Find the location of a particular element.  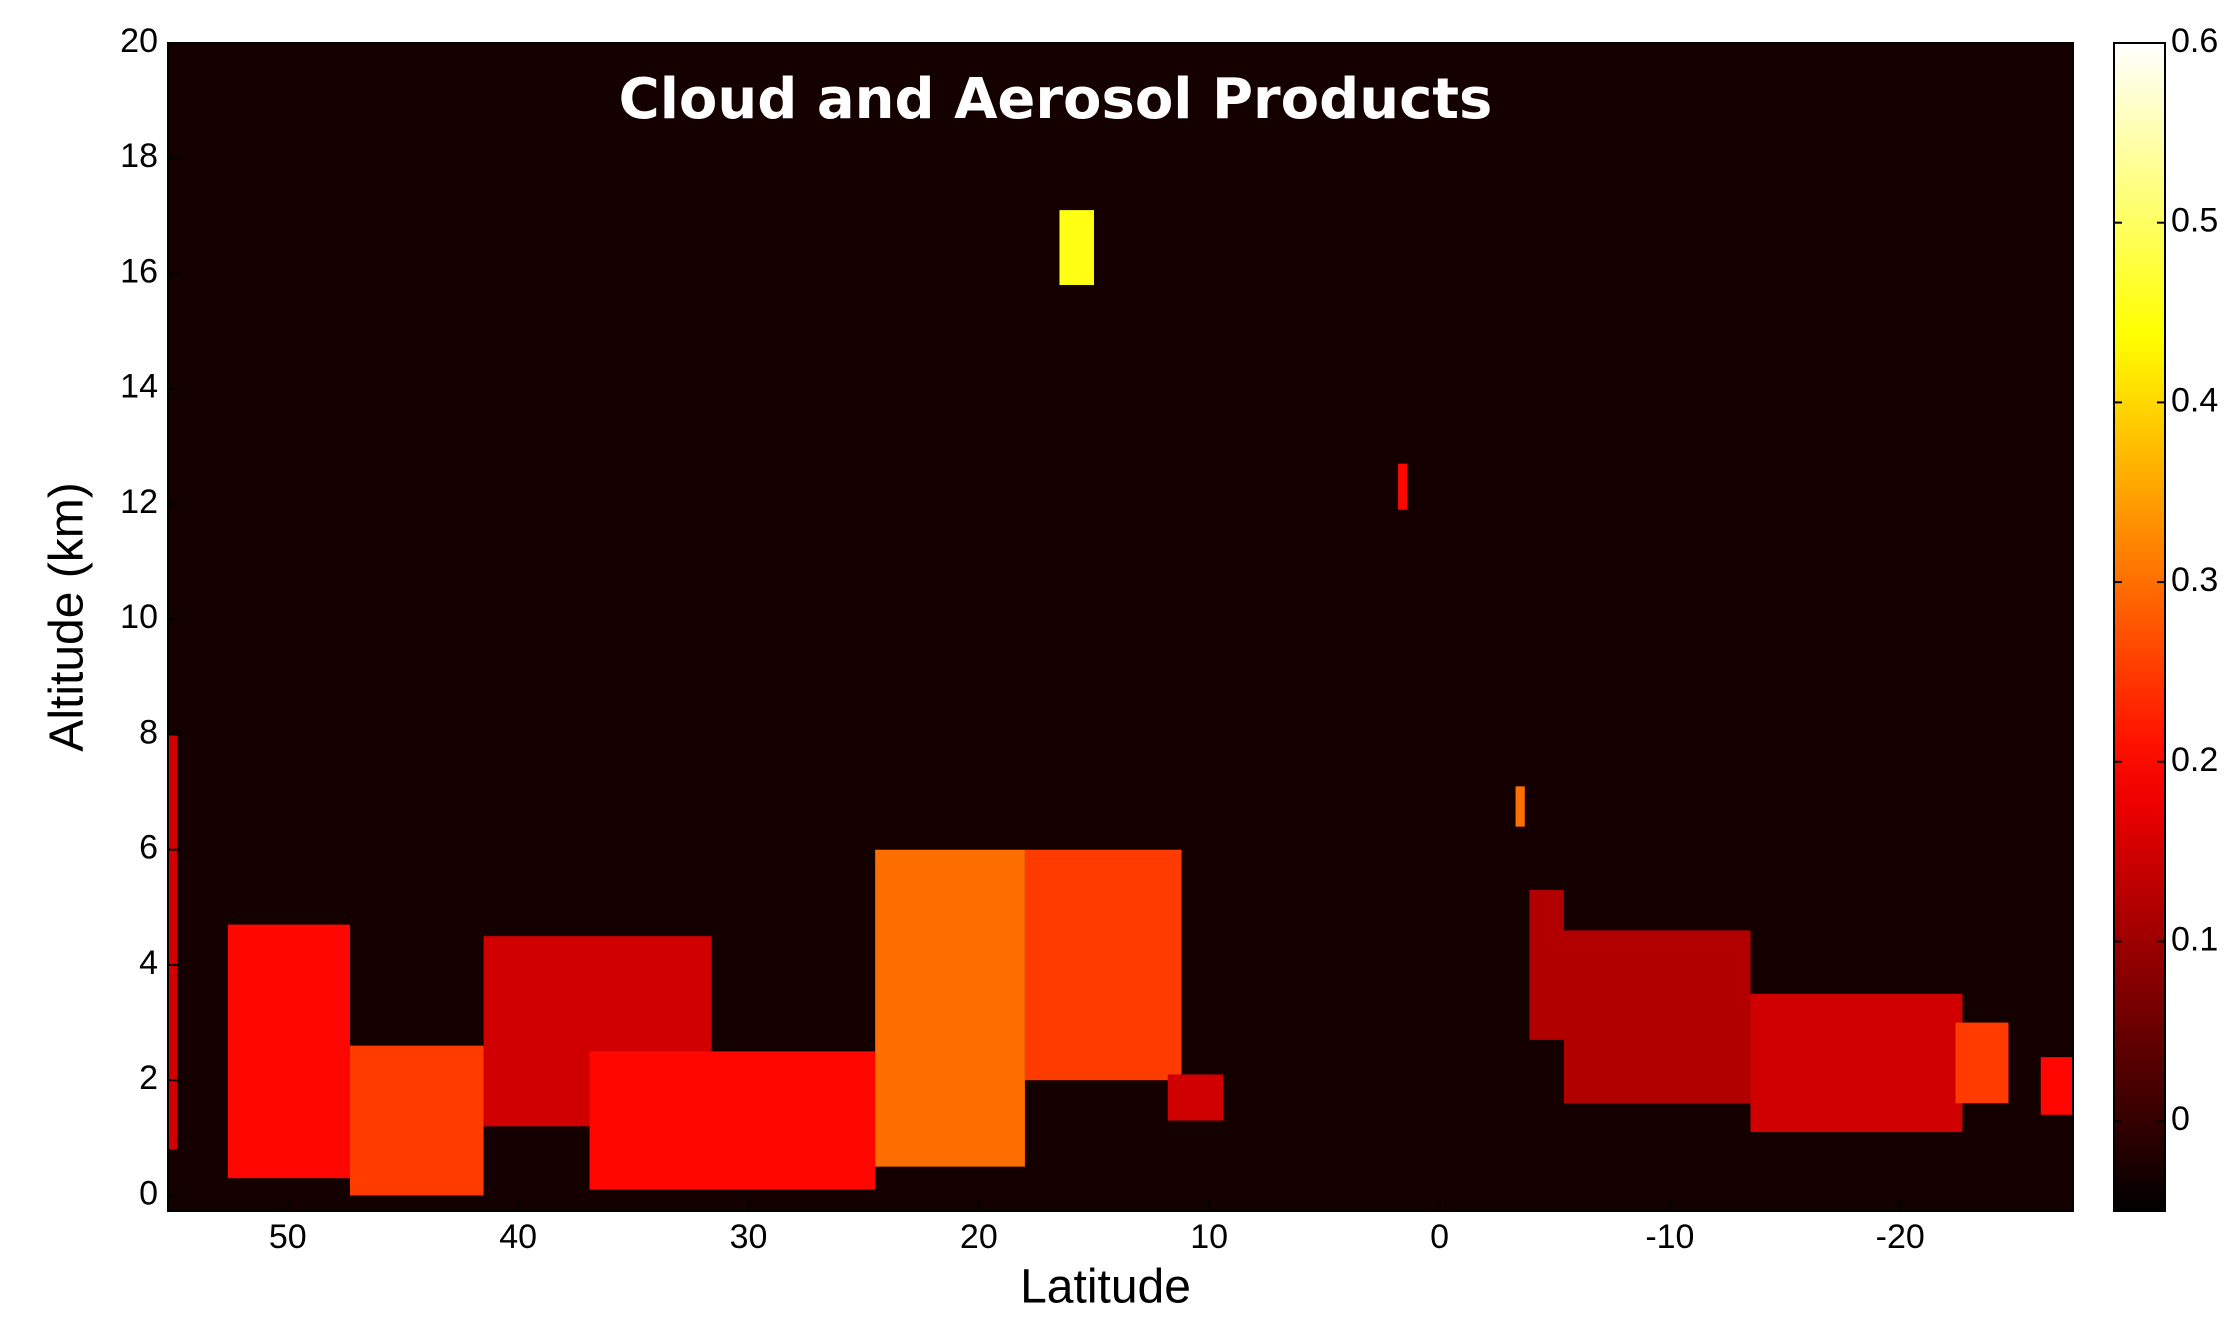

colorbar-tick-label: 0 is located at coordinates (2180, 1119).